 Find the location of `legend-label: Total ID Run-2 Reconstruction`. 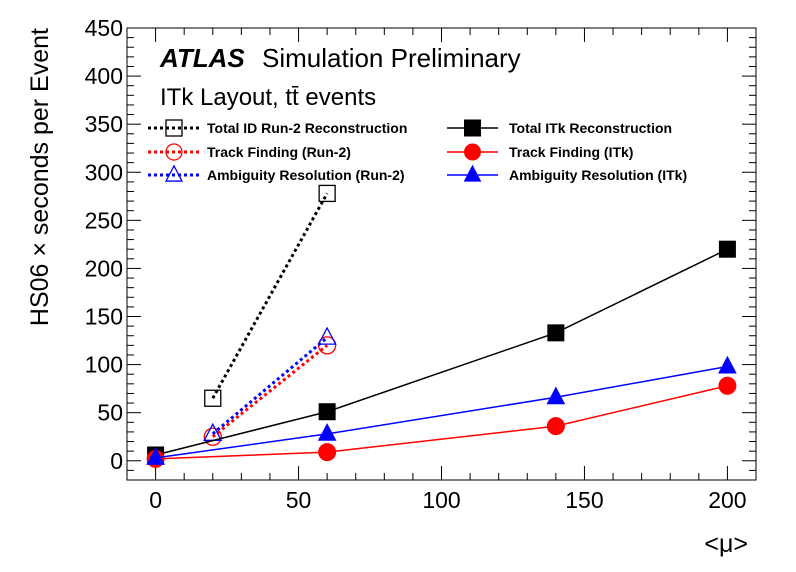

legend-label: Total ID Run-2 Reconstruction is located at coordinates (307, 128).